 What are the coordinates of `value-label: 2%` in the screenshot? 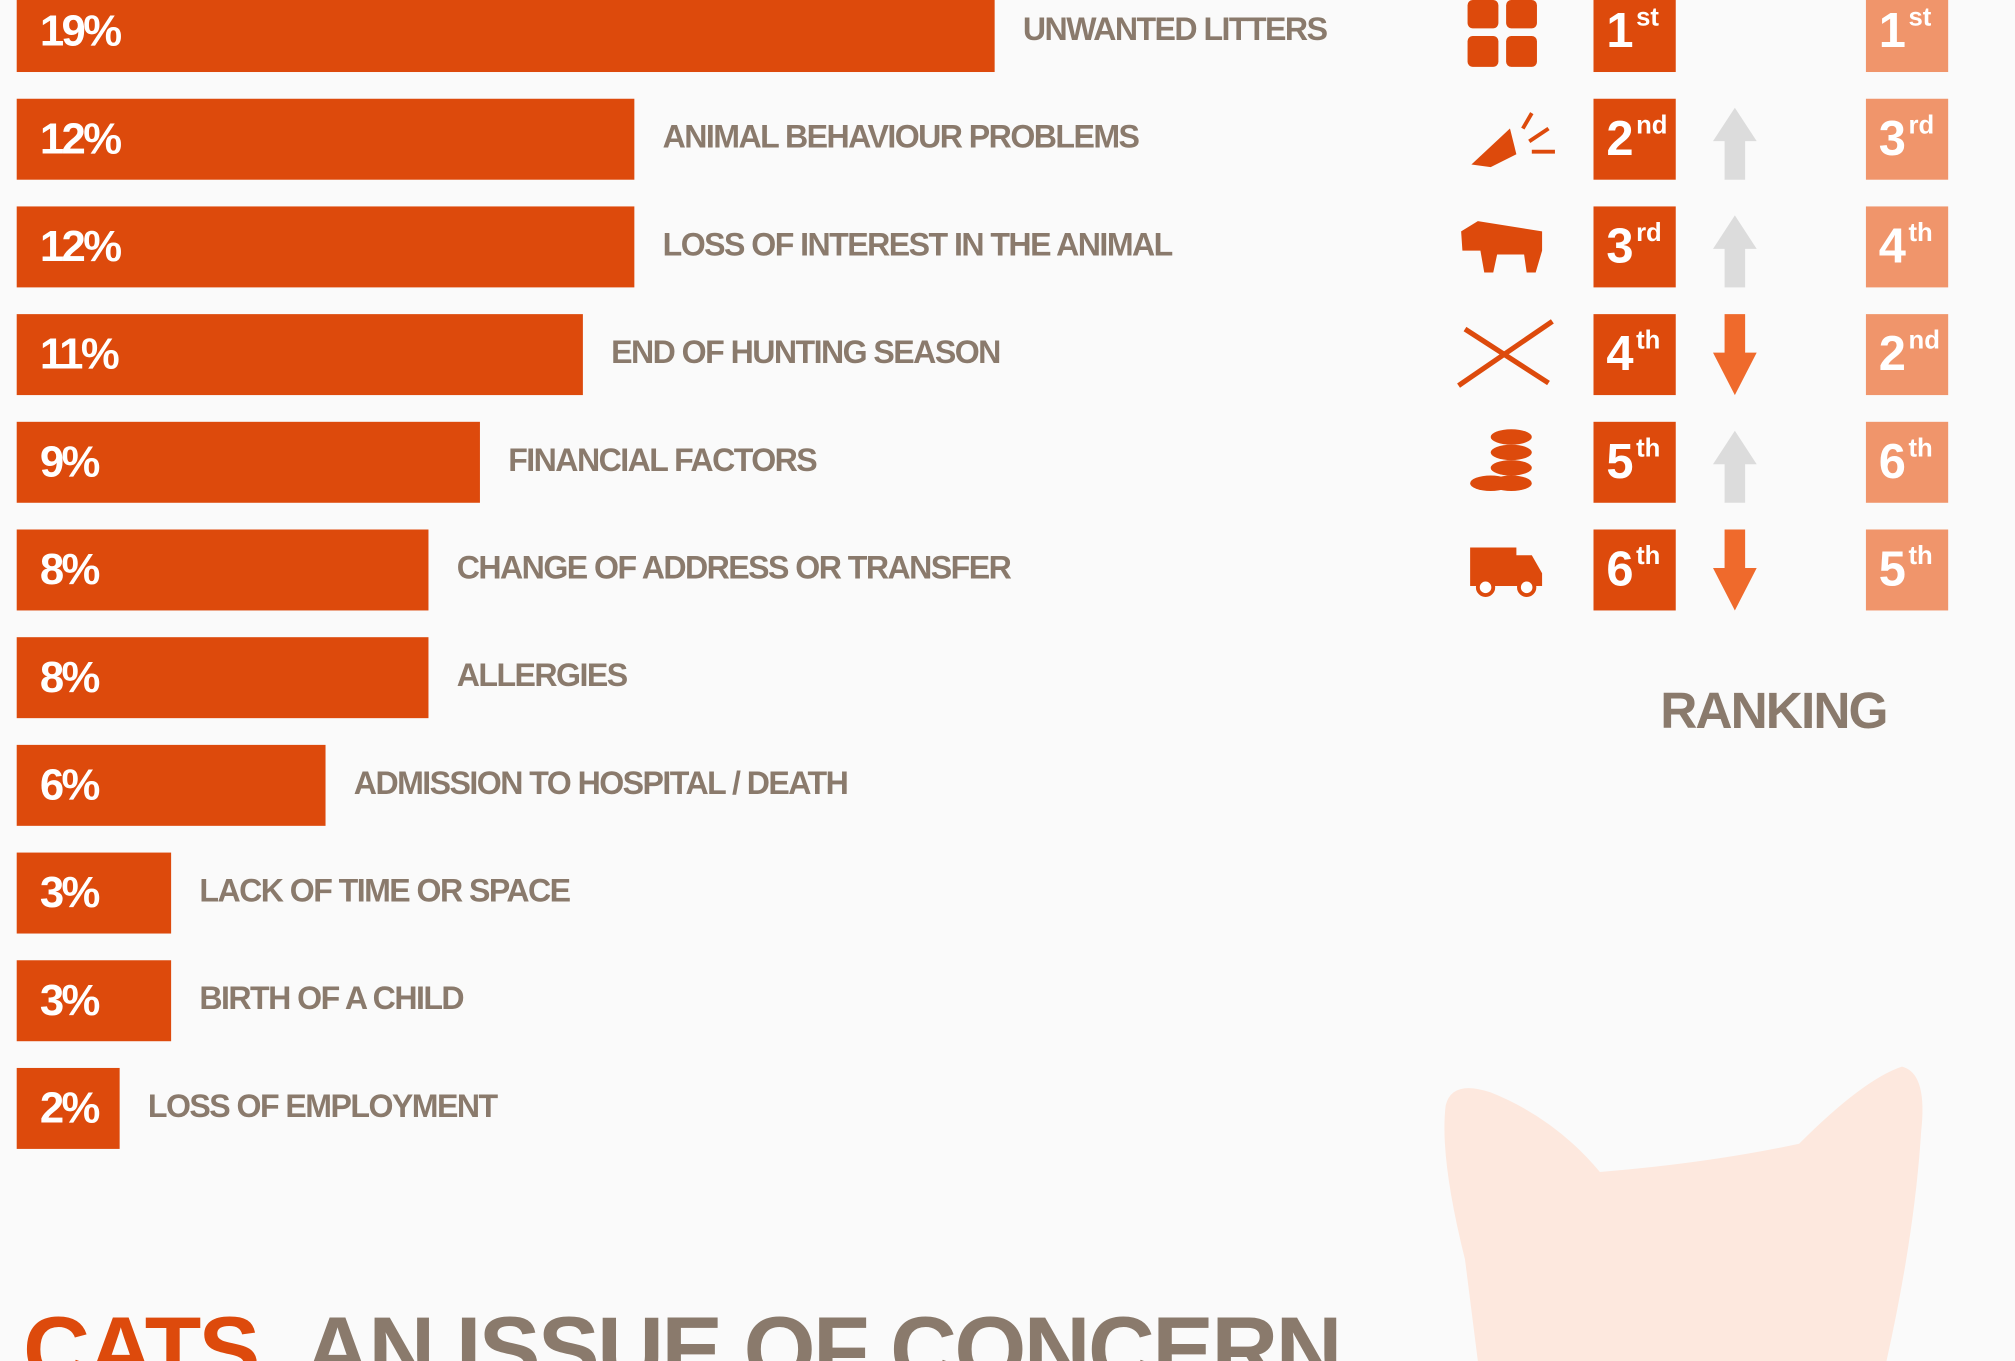 It's located at (70, 1108).